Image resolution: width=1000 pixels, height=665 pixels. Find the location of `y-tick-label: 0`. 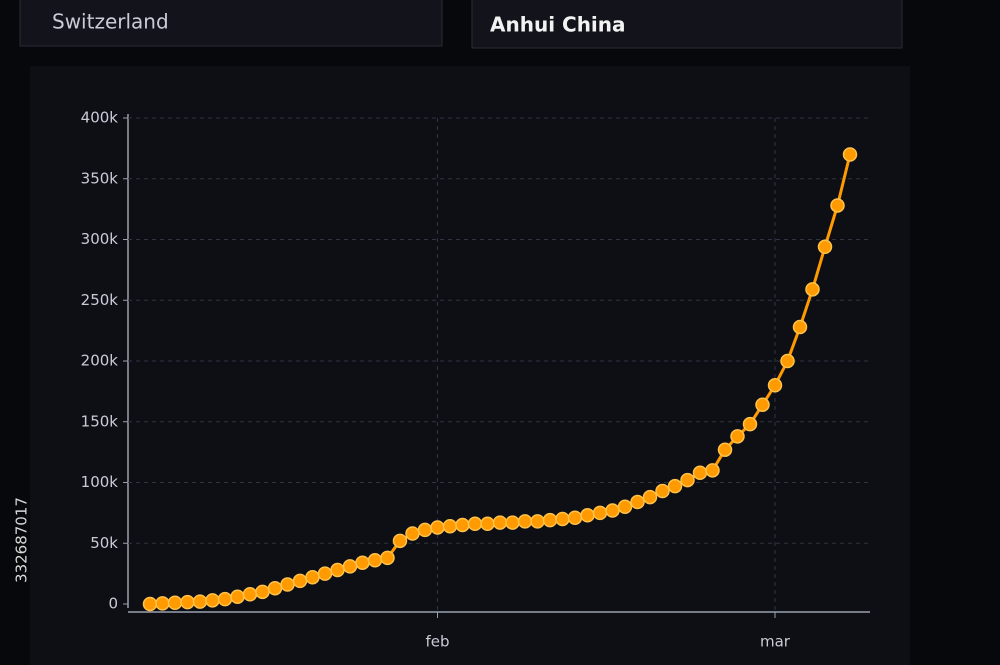

y-tick-label: 0 is located at coordinates (113, 604).